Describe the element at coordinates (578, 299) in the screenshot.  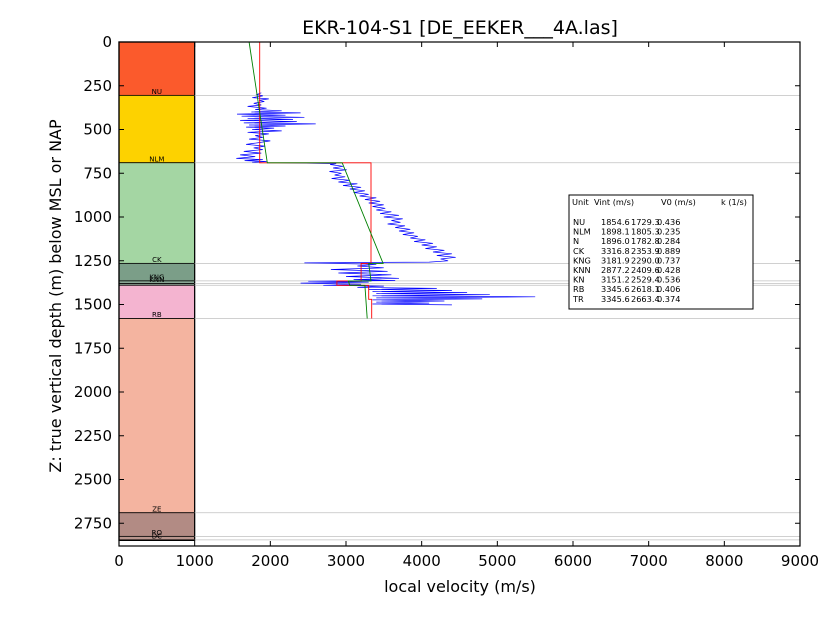
I see `legend-cell: TR` at that location.